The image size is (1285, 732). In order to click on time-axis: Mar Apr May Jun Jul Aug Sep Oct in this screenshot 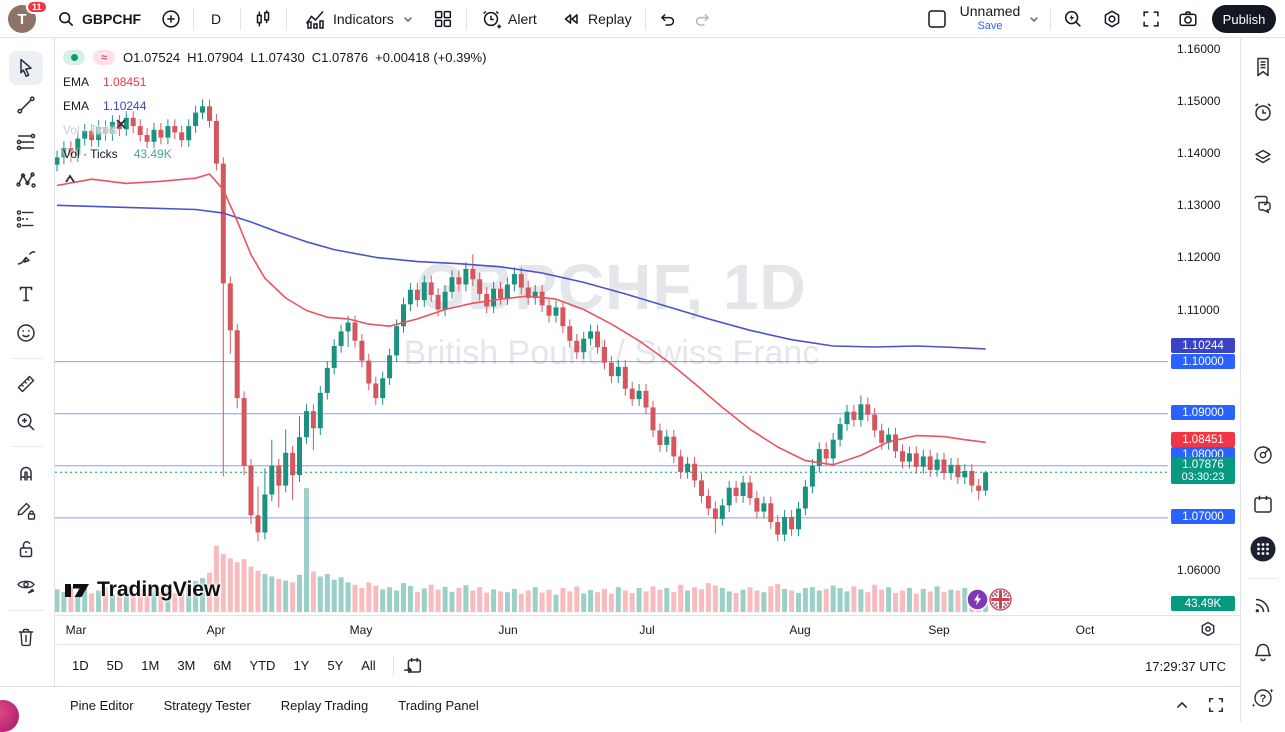, I will do `click(647, 629)`.